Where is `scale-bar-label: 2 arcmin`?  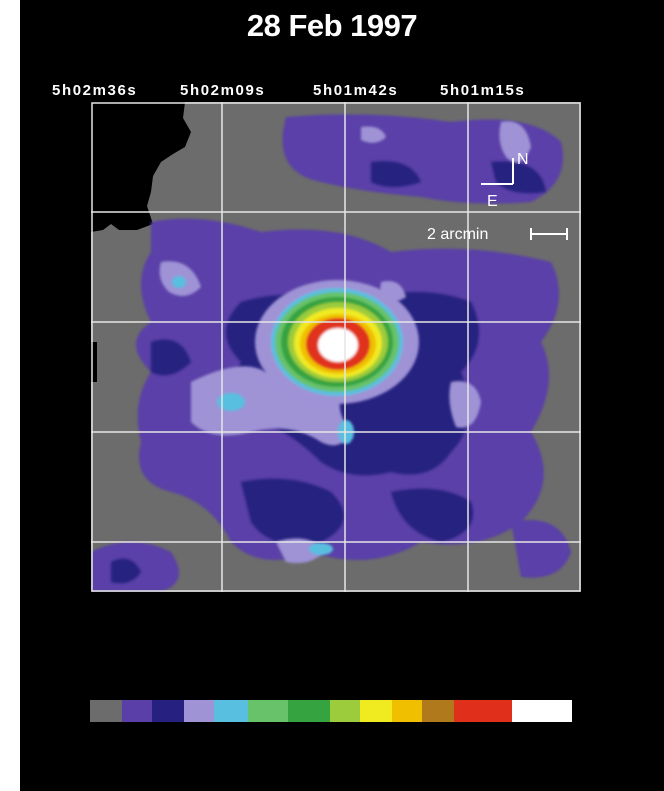
scale-bar-label: 2 arcmin is located at coordinates (457, 234).